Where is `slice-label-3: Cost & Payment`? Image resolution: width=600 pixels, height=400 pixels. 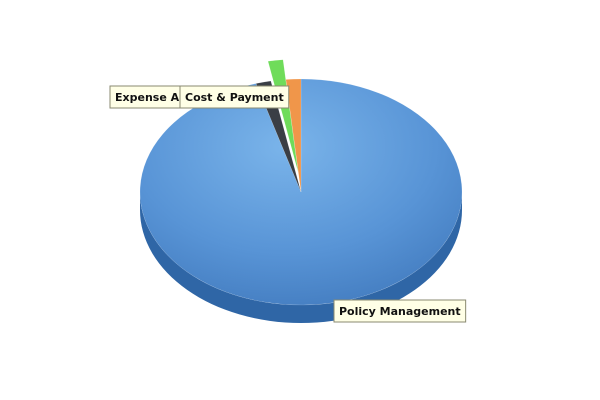 slice-label-3: Cost & Payment is located at coordinates (234, 97).